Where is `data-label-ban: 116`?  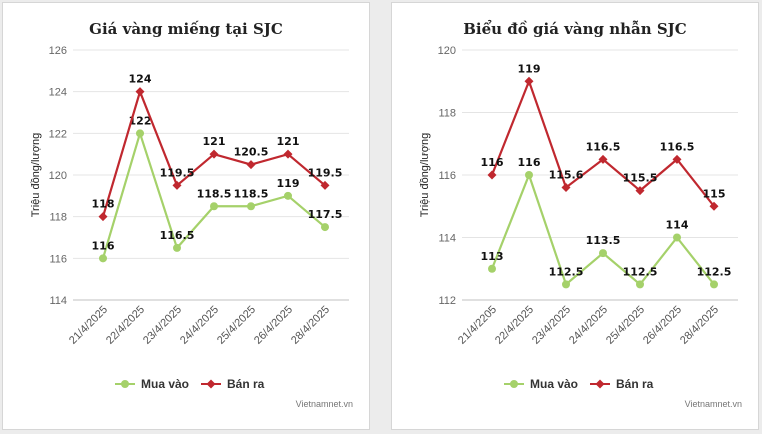 data-label-ban: 116 is located at coordinates (492, 162).